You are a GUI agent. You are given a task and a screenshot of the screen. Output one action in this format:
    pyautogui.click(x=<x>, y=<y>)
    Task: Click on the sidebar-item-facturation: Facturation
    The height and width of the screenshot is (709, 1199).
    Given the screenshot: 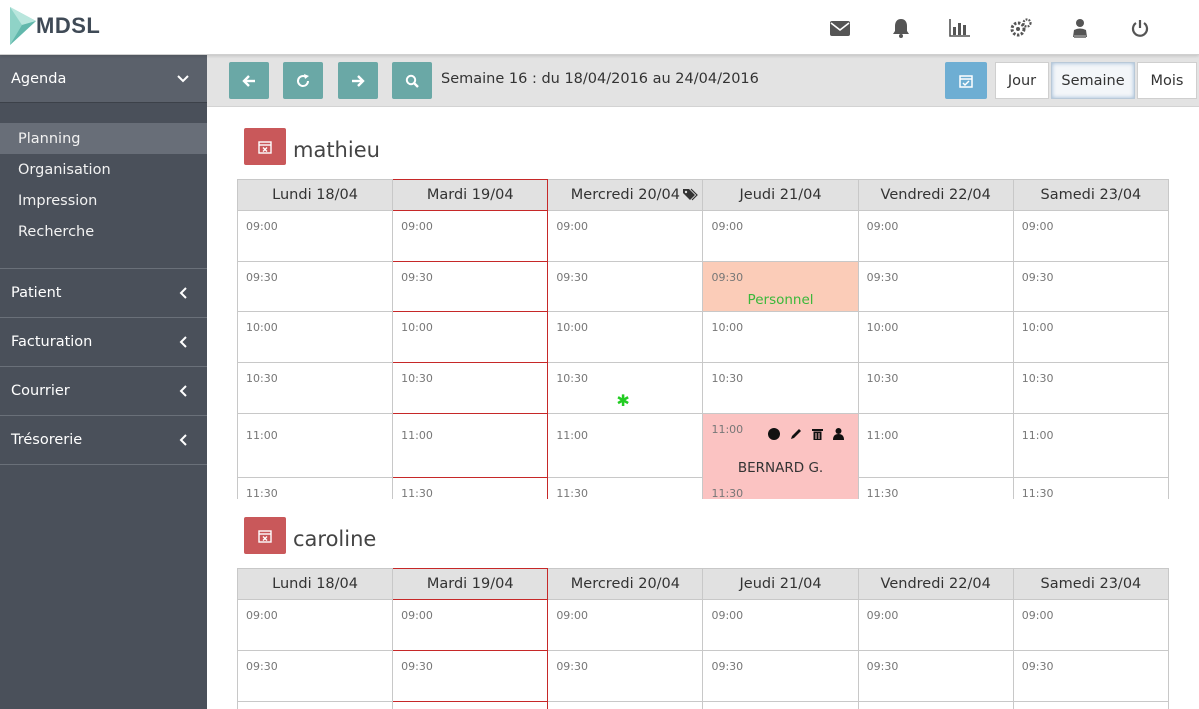 What is the action you would take?
    pyautogui.click(x=103, y=342)
    